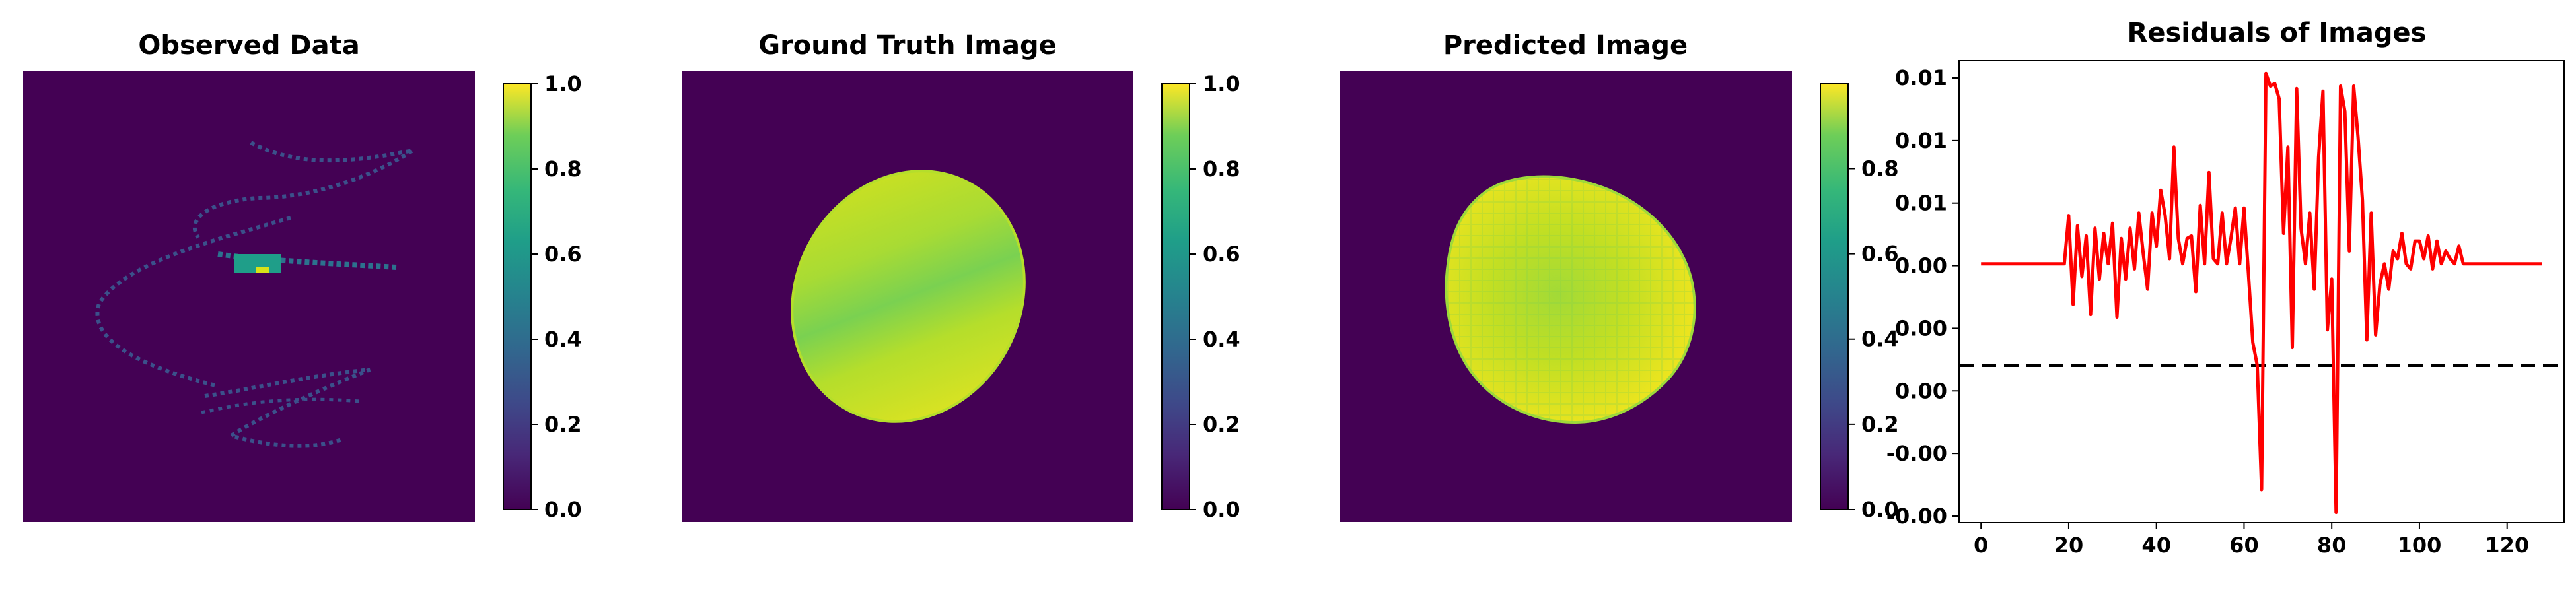 The width and height of the screenshot is (2576, 594). Describe the element at coordinates (563, 424) in the screenshot. I see `observed-colorbar-tick-label: 0.2` at that location.